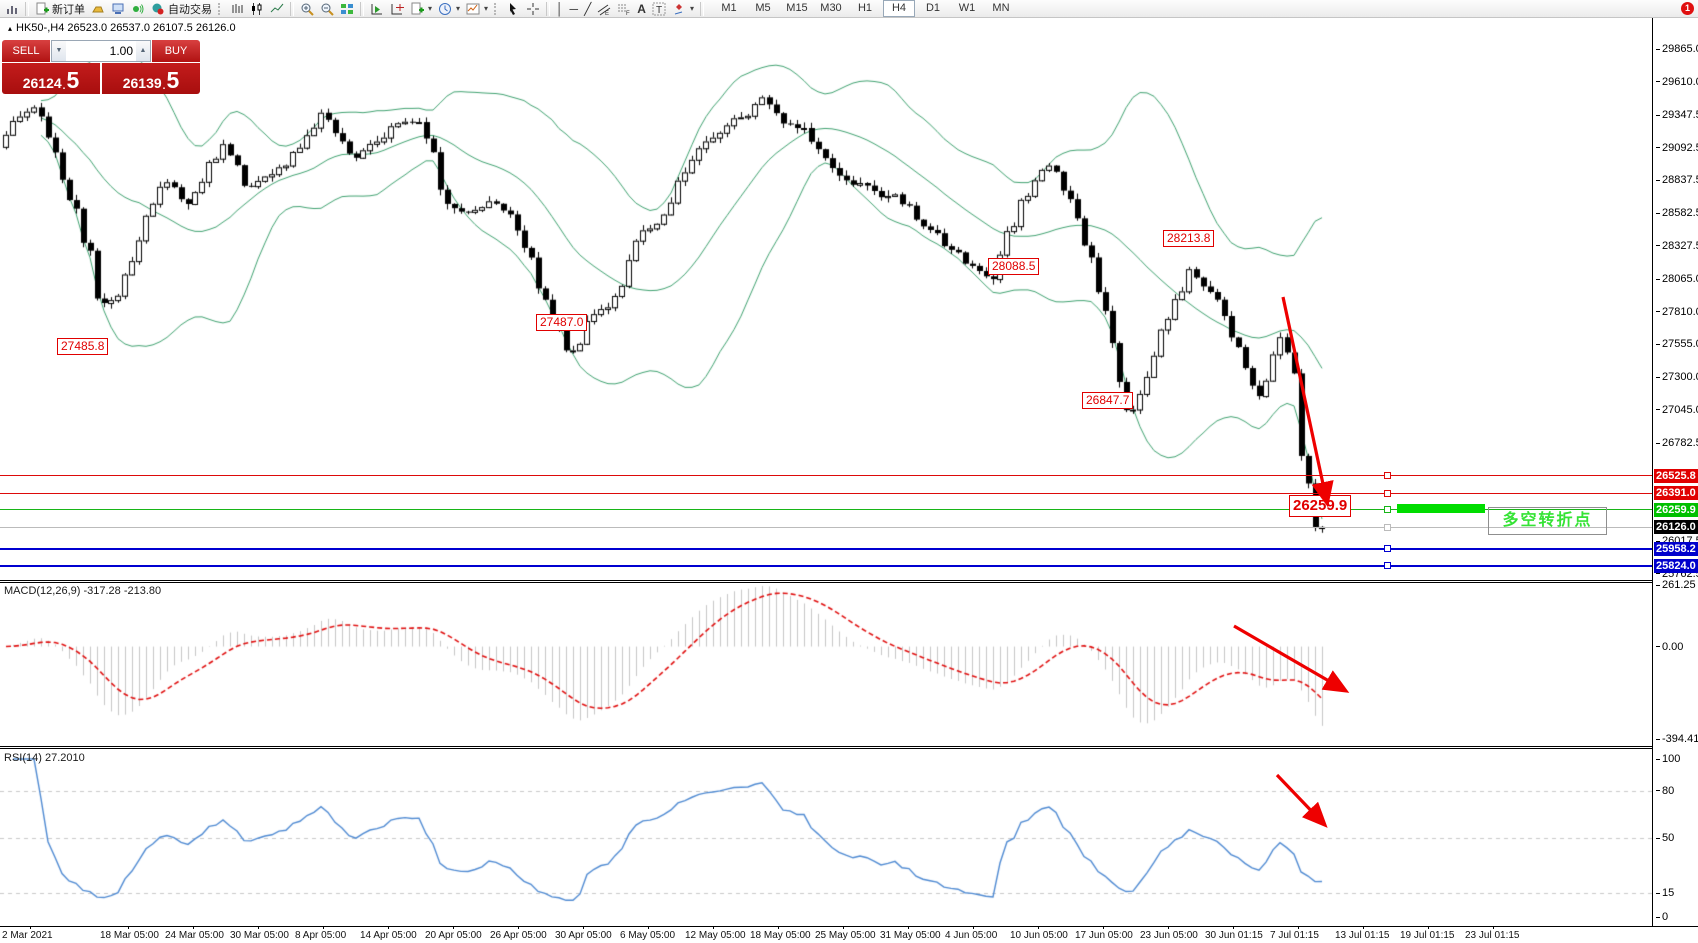  What do you see at coordinates (865, 8) in the screenshot?
I see `timeframe-button-h1: H1` at bounding box center [865, 8].